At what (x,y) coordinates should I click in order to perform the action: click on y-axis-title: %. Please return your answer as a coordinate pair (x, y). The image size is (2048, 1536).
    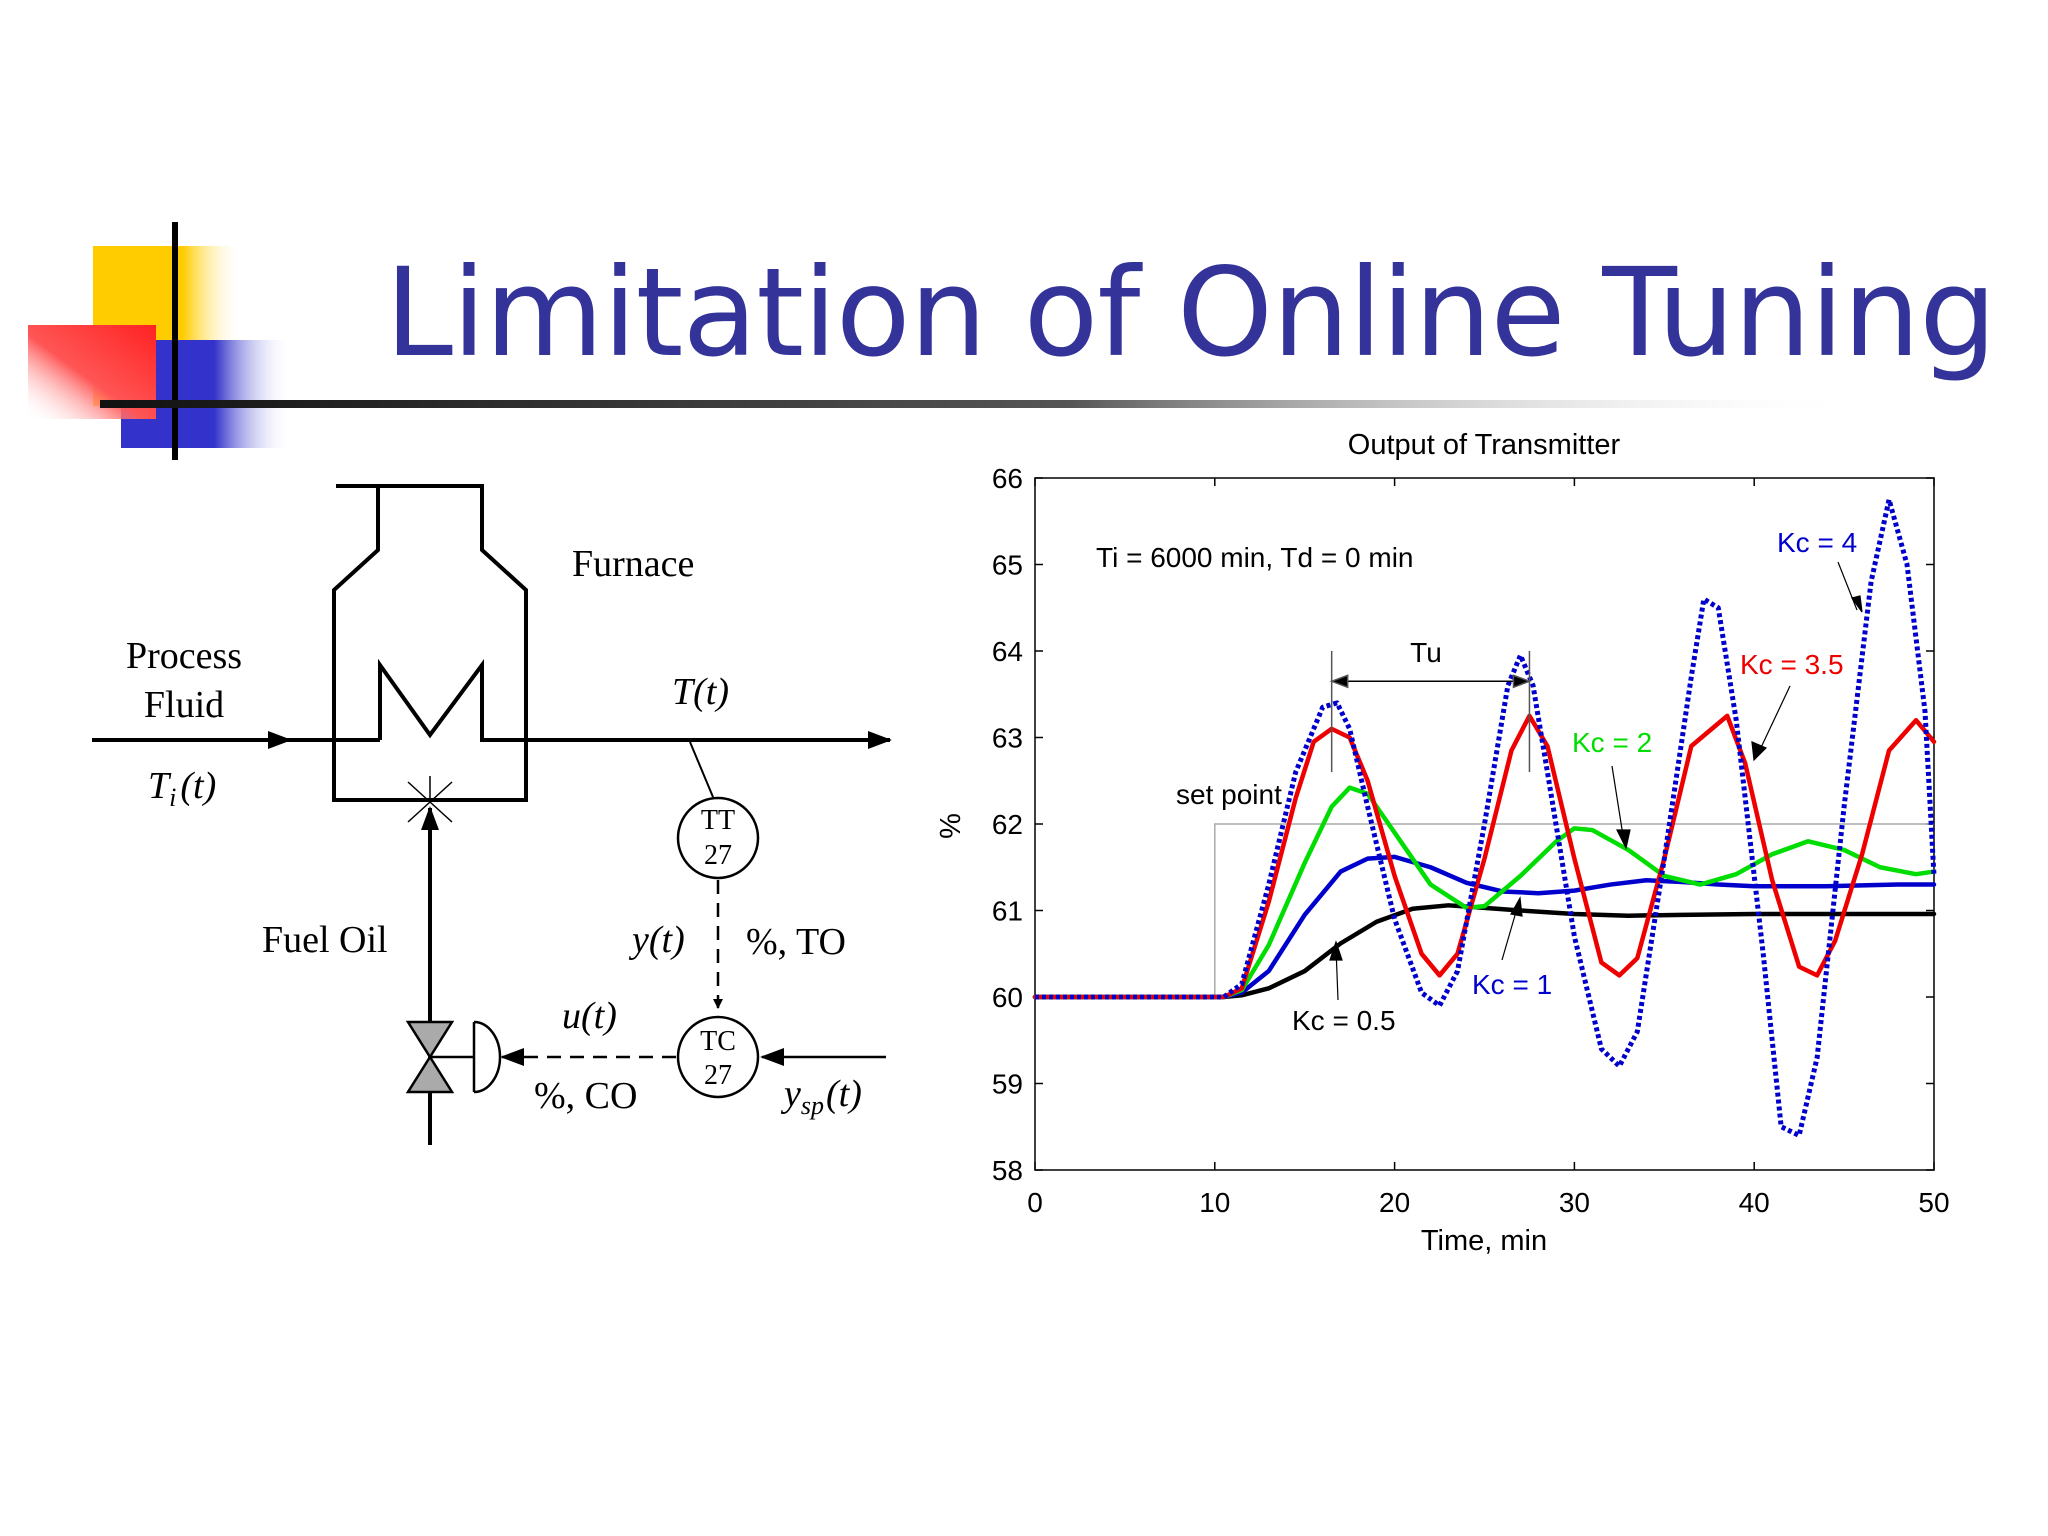
    Looking at the image, I should click on (951, 826).